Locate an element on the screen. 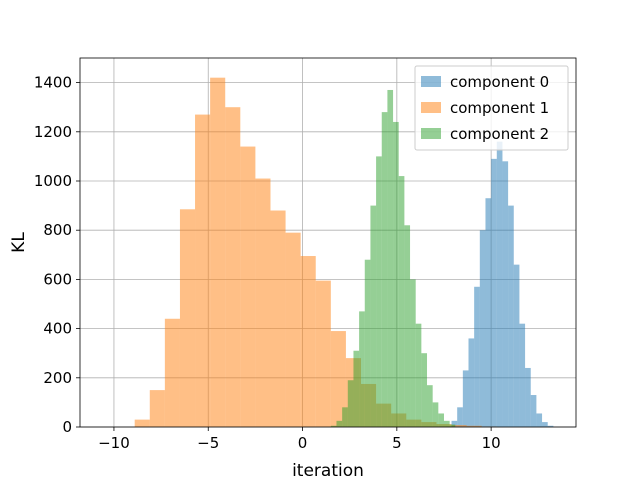  y-tick-label: 1000 is located at coordinates (53, 181).